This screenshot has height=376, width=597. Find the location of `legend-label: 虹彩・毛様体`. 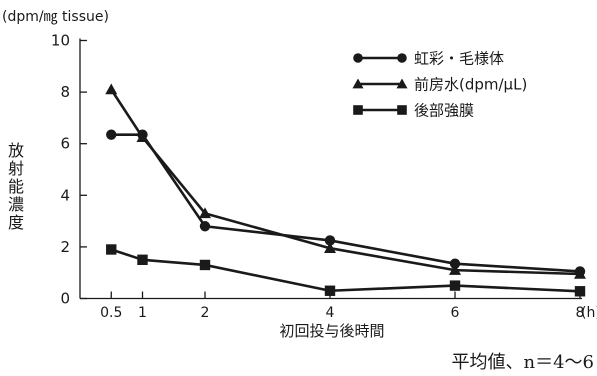

legend-label: 虹彩・毛様体 is located at coordinates (459, 59).